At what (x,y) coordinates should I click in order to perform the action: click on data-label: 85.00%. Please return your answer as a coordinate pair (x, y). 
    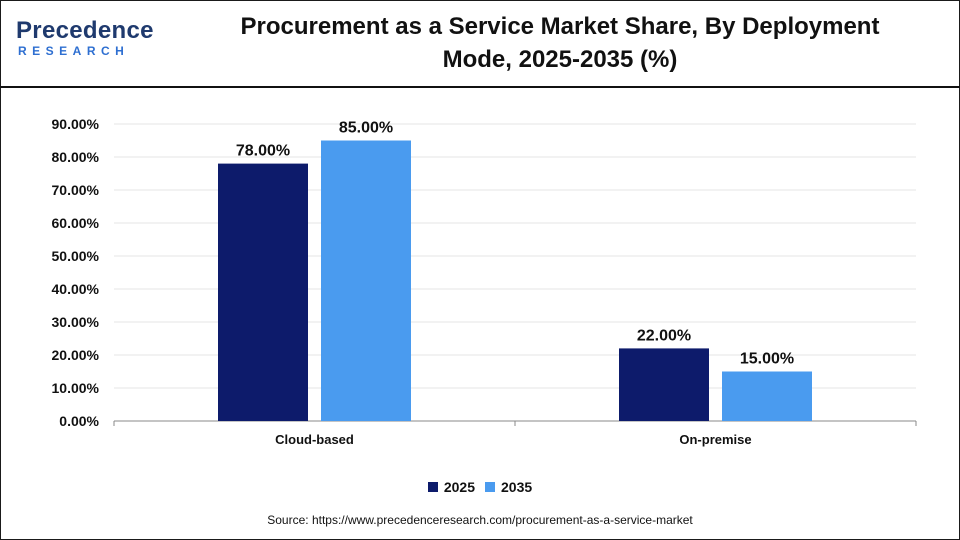
    Looking at the image, I should click on (366, 128).